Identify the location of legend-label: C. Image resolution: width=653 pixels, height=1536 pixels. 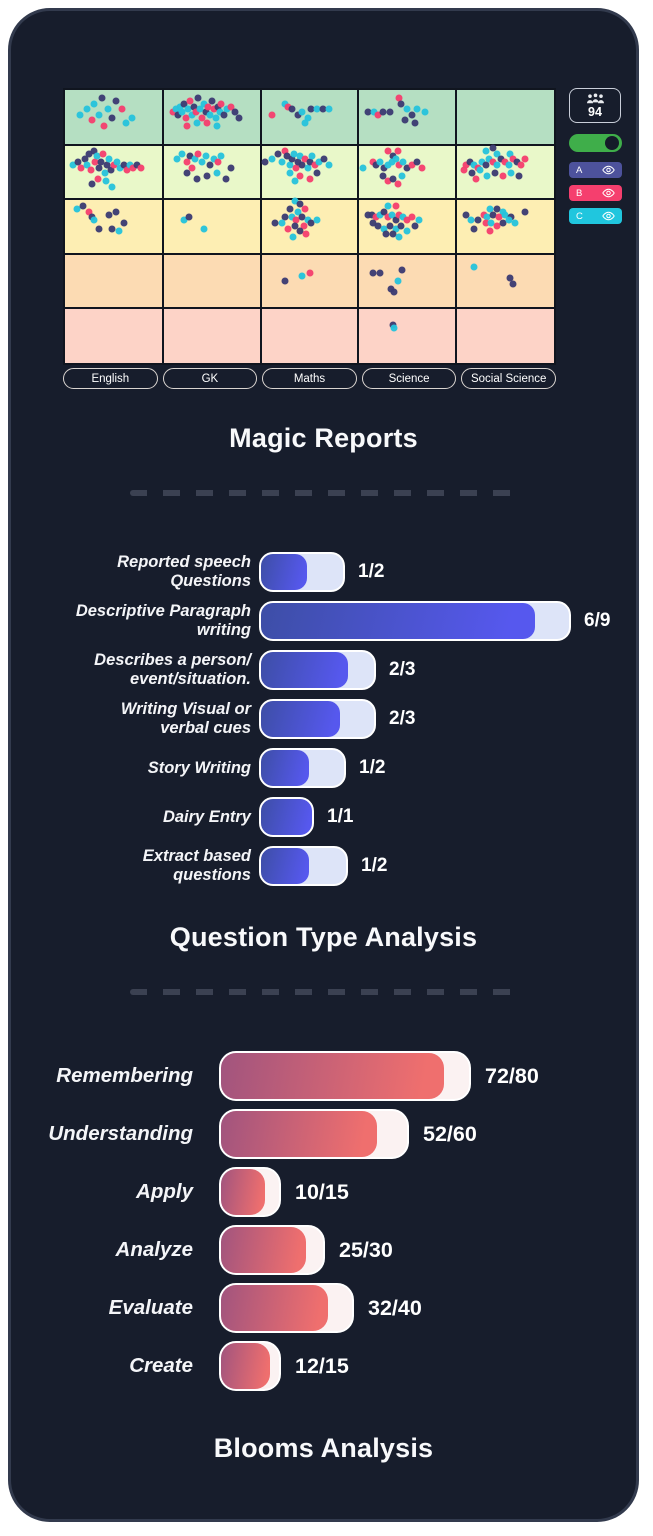
(579, 216).